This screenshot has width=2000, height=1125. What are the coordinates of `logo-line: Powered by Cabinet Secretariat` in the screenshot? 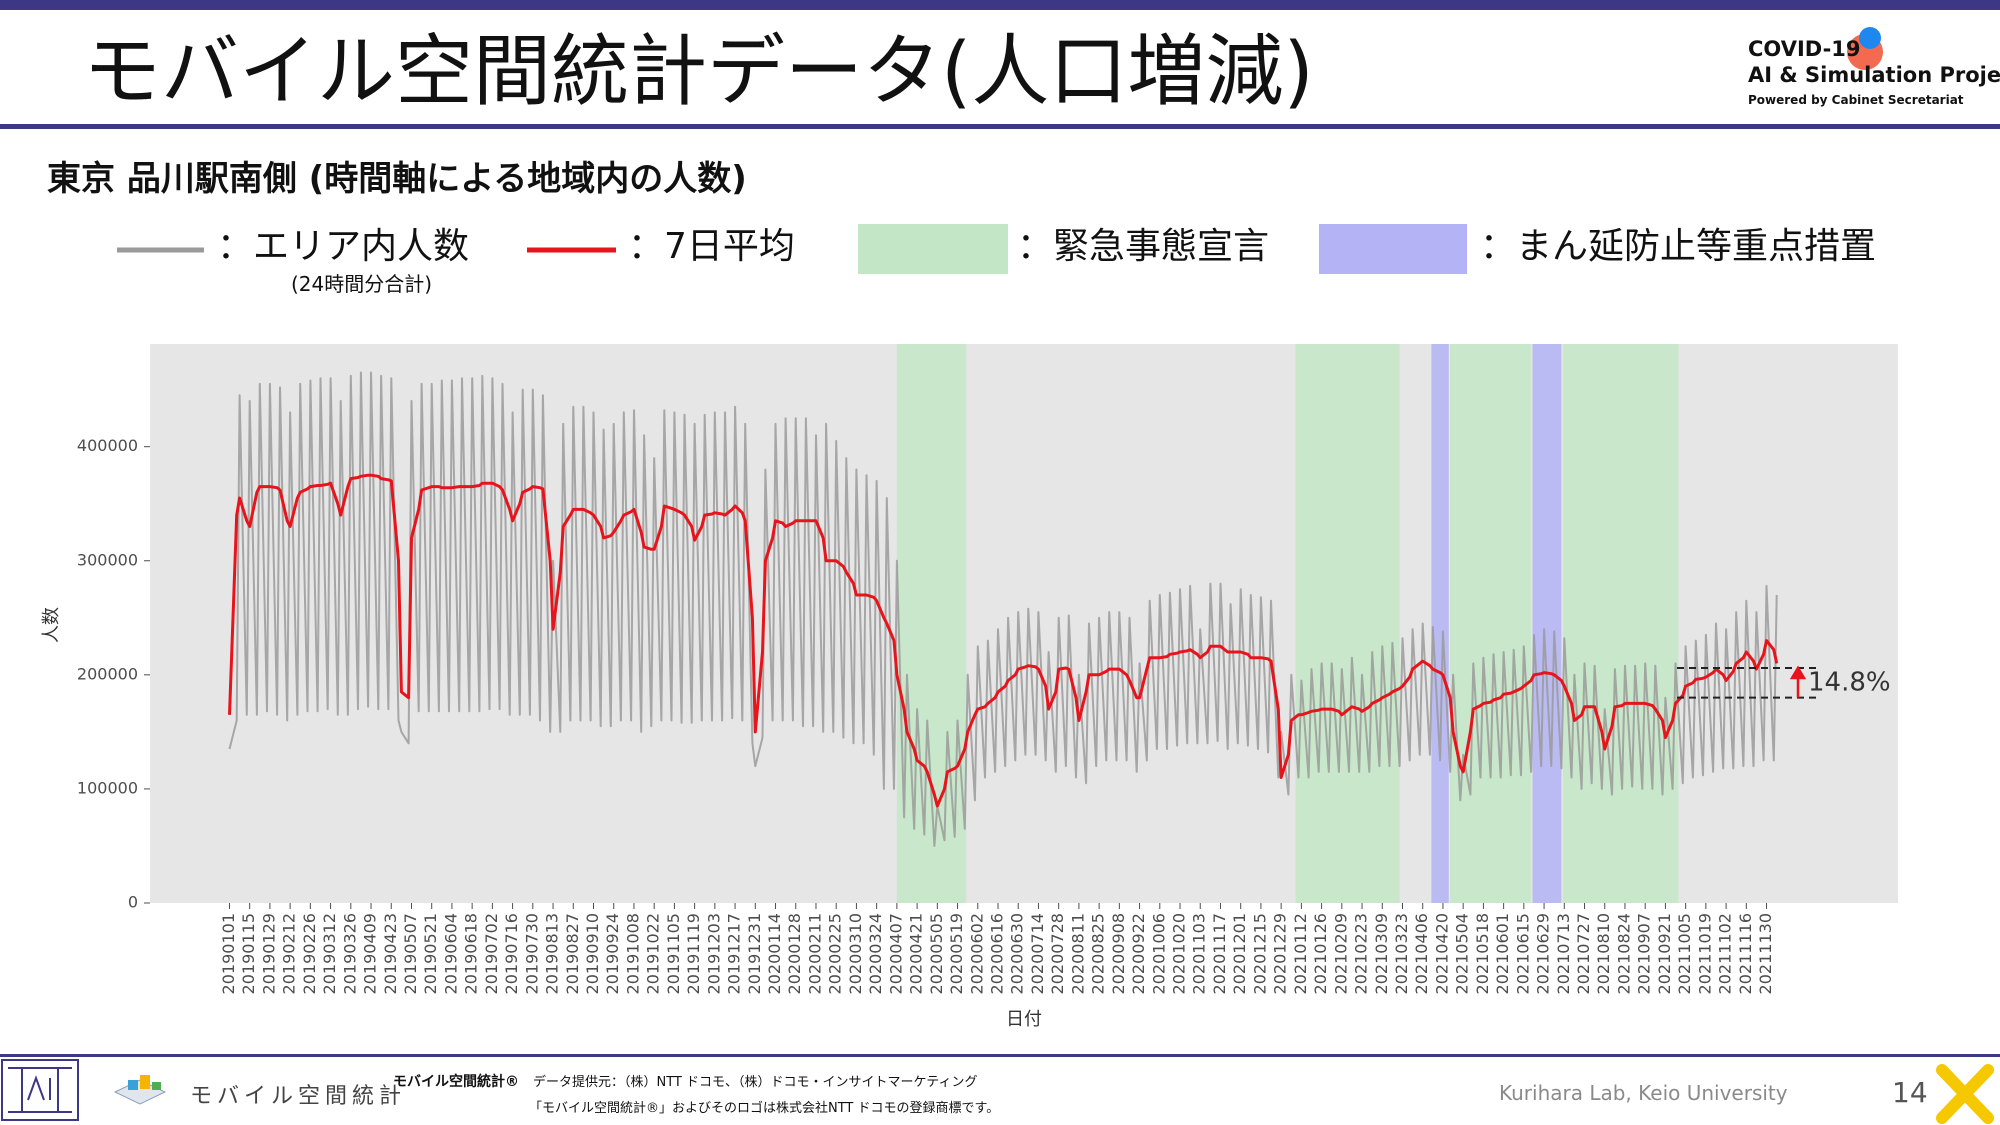 It's located at (1856, 100).